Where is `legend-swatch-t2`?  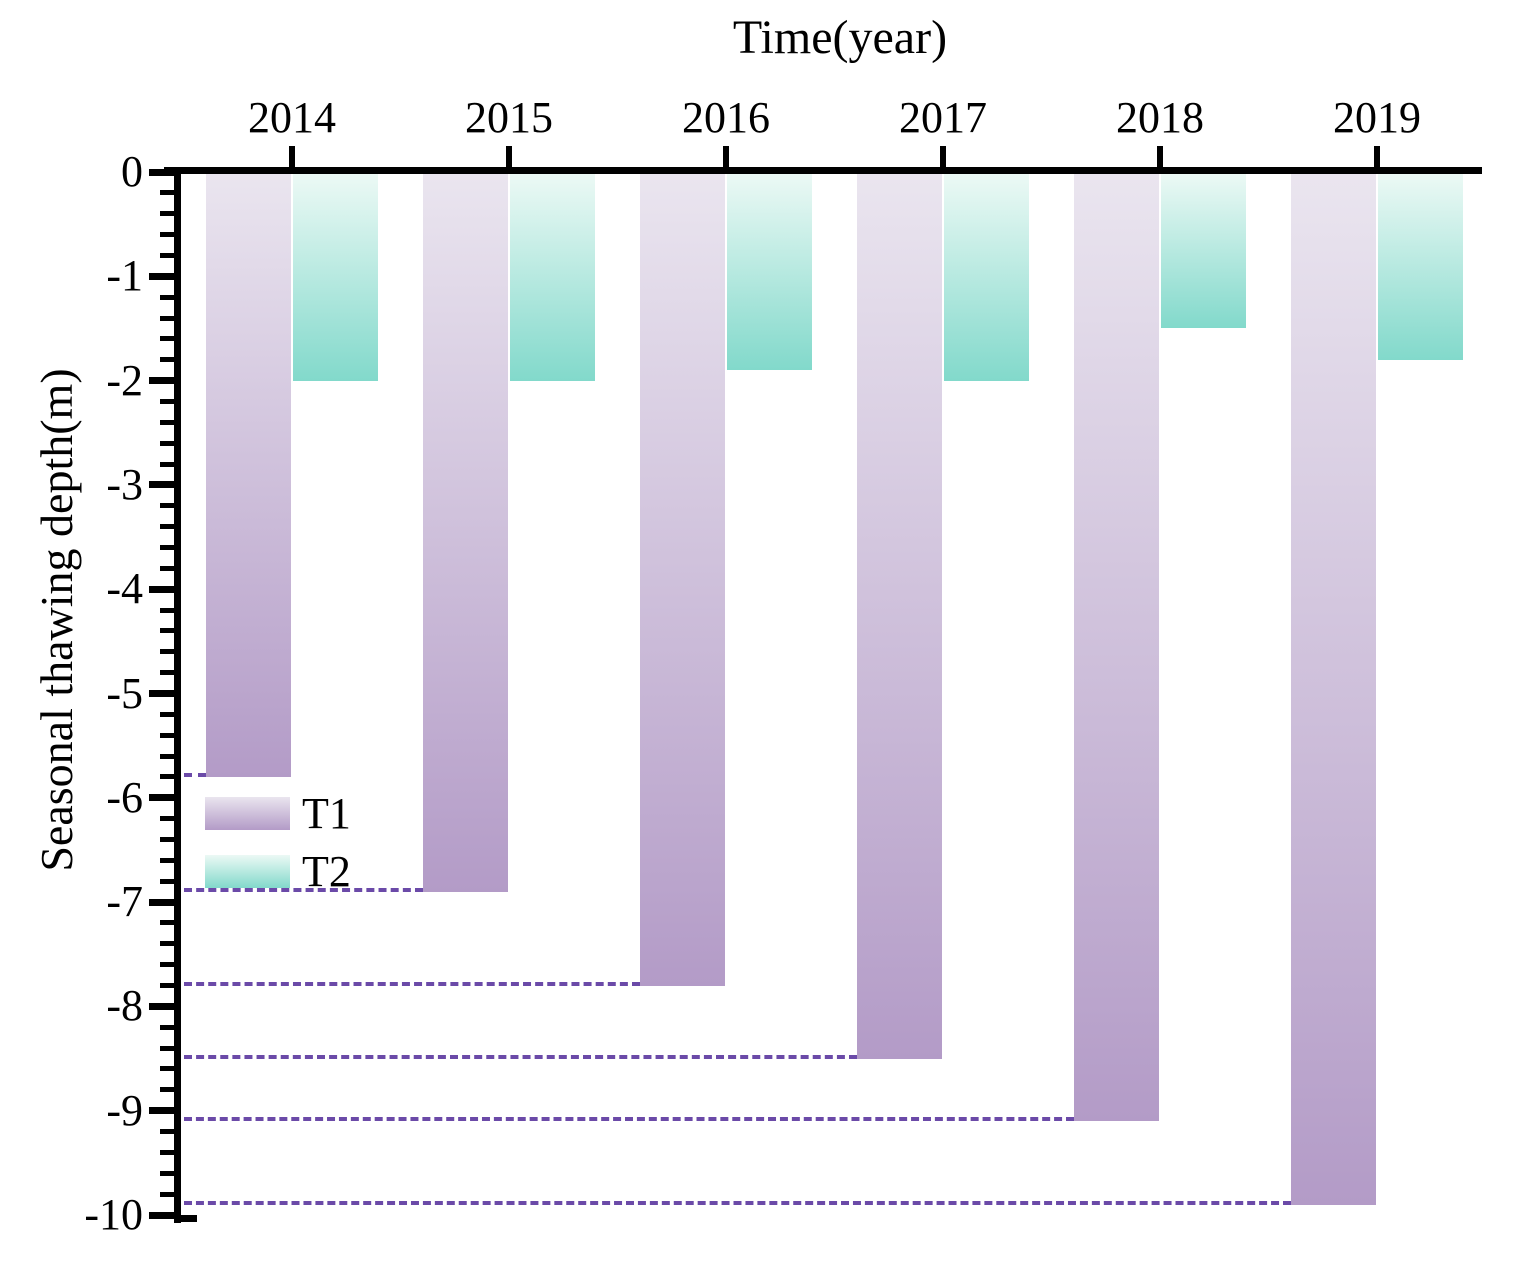
legend-swatch-t2 is located at coordinates (247, 871).